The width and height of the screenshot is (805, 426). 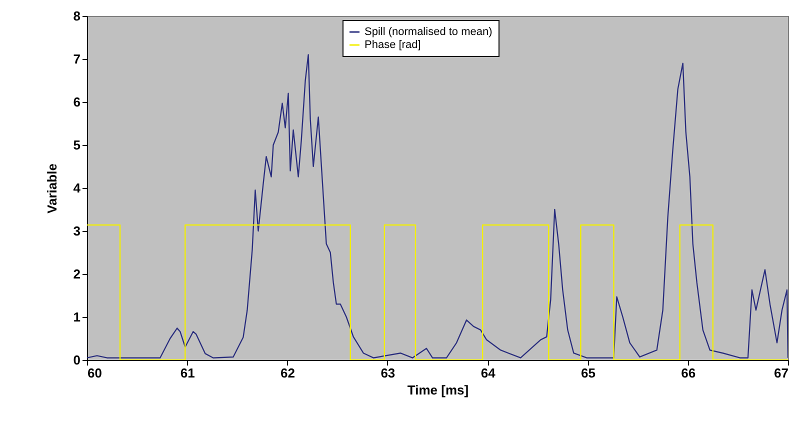 What do you see at coordinates (488, 373) in the screenshot?
I see `x-tick-label: 64` at bounding box center [488, 373].